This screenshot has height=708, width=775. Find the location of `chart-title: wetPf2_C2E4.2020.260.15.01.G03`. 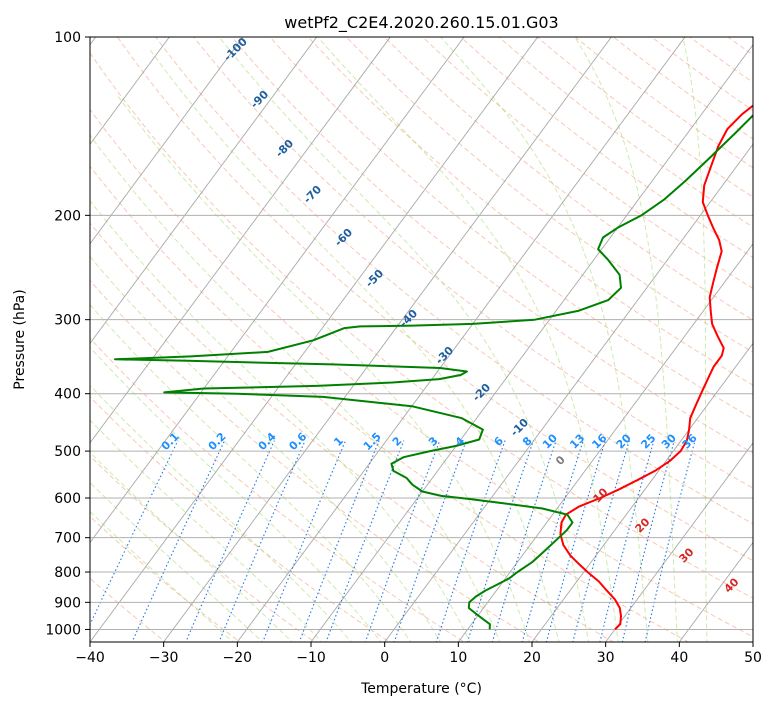

chart-title: wetPf2_C2E4.2020.260.15.01.G03 is located at coordinates (421, 23).